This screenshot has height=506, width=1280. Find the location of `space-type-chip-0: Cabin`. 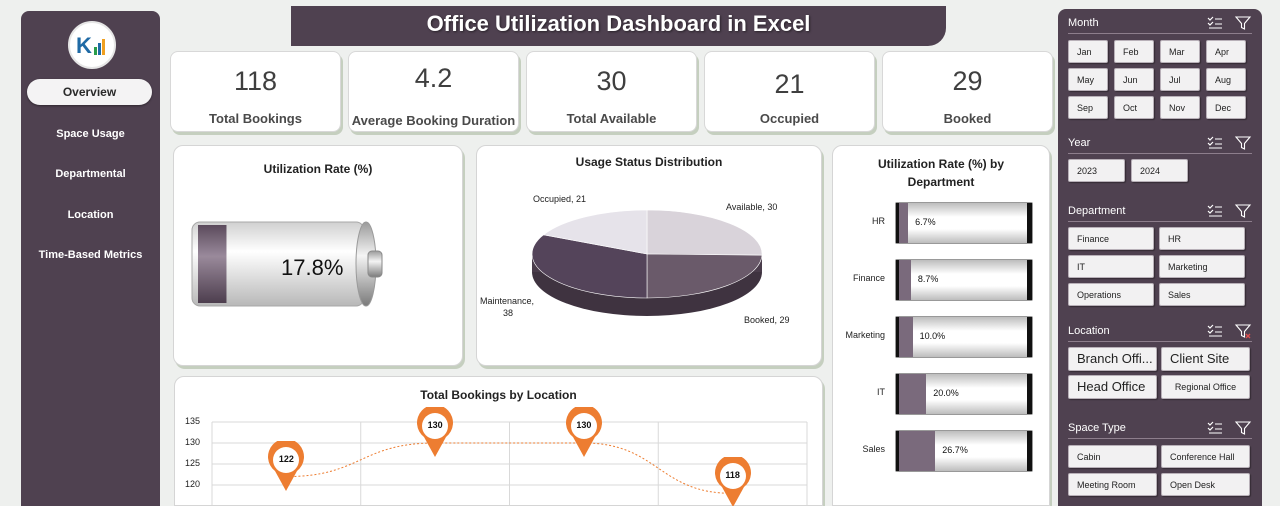

space-type-chip-0: Cabin is located at coordinates (1112, 456).